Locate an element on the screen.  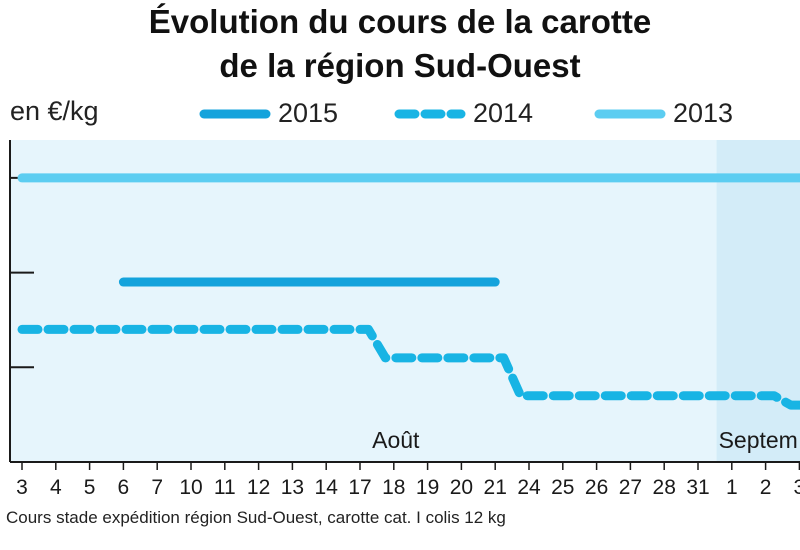
x-tick-label-13: 20 is located at coordinates (461, 487).